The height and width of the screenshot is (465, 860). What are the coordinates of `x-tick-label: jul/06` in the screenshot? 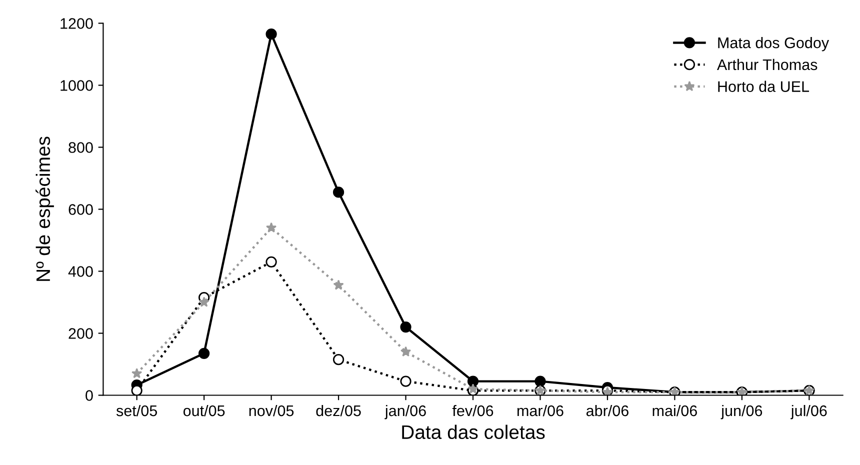 It's located at (808, 412).